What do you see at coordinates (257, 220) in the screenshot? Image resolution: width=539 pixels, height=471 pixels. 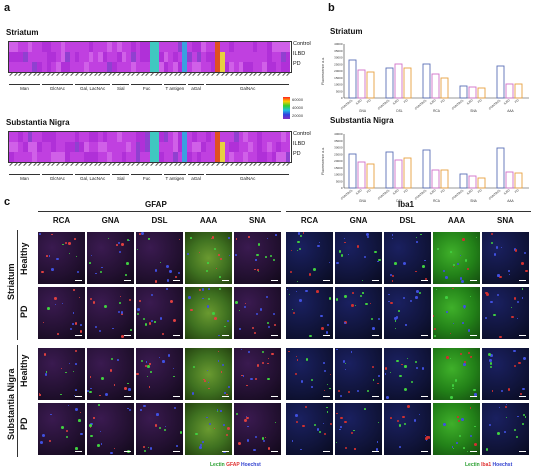 I see `column-header: SNA` at bounding box center [257, 220].